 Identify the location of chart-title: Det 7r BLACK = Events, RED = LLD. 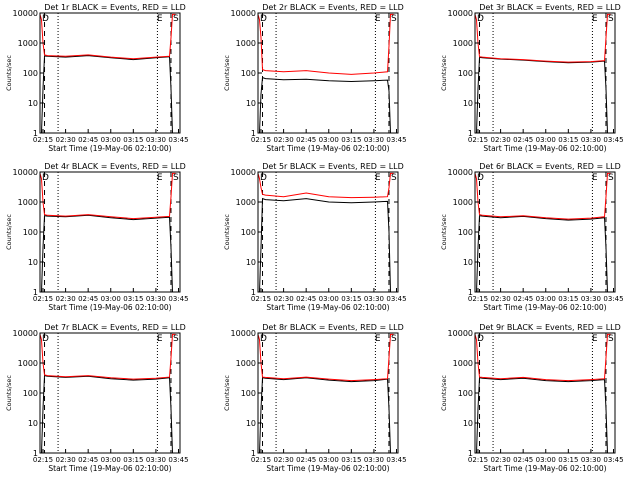
(115, 327).